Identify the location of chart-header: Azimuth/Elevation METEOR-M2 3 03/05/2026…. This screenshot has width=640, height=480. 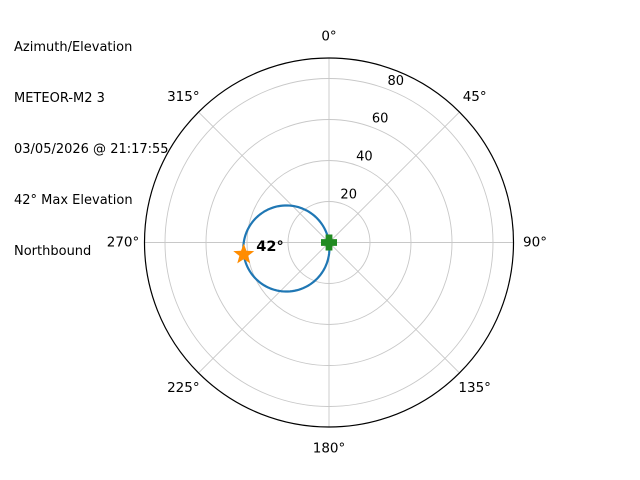
(91, 149).